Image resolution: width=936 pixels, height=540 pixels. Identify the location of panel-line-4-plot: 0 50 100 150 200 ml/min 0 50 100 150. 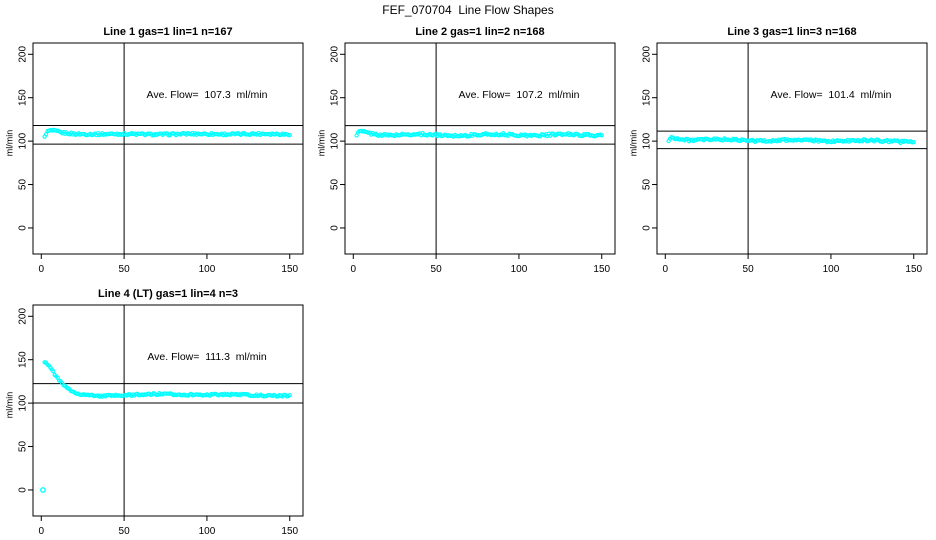
(154, 420).